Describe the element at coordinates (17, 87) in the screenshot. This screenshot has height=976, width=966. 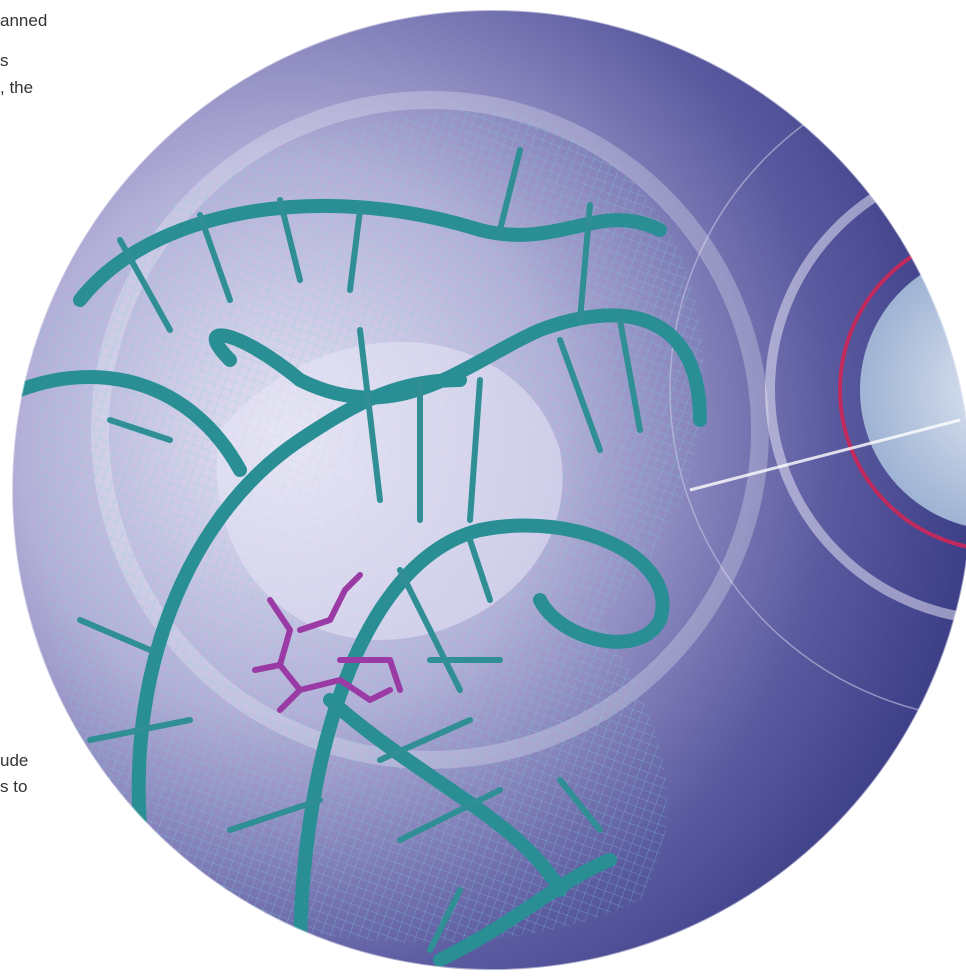
I see `body-text: , the` at that location.